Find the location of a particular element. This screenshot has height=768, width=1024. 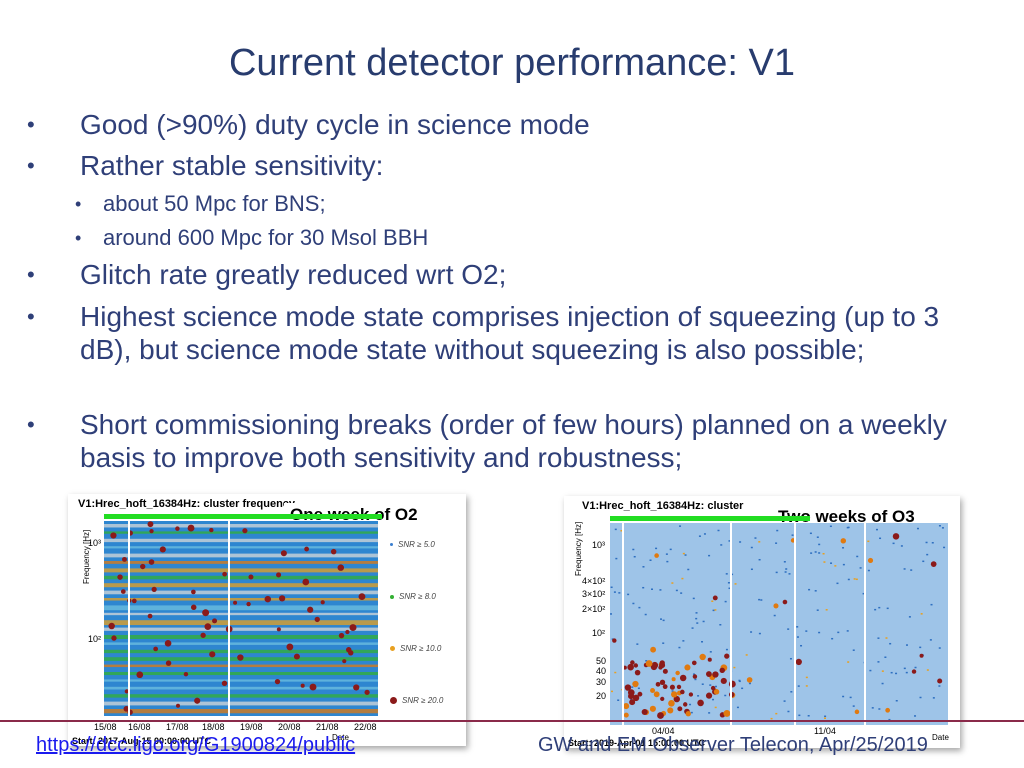

x-tick: 19/08 is located at coordinates (251, 727).